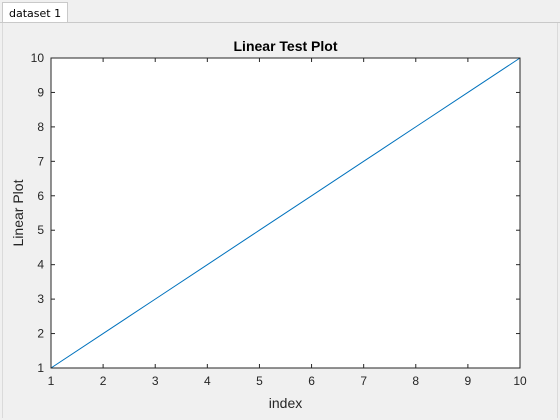 The image size is (560, 420). I want to click on y-axis-label: Linear Plot, so click(18, 212).